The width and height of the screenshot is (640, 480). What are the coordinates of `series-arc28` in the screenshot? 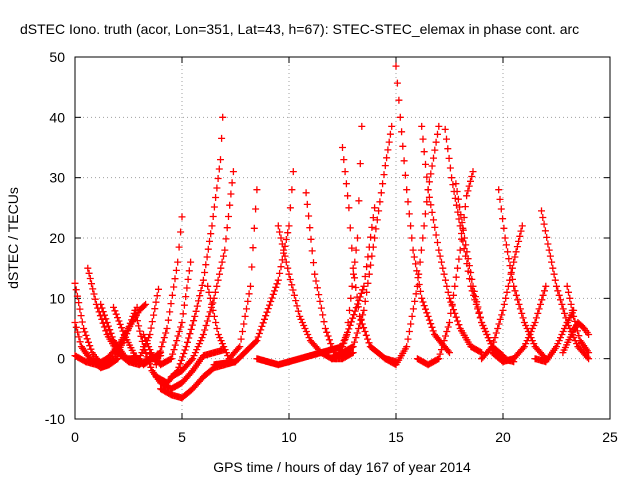 It's located at (519, 324).